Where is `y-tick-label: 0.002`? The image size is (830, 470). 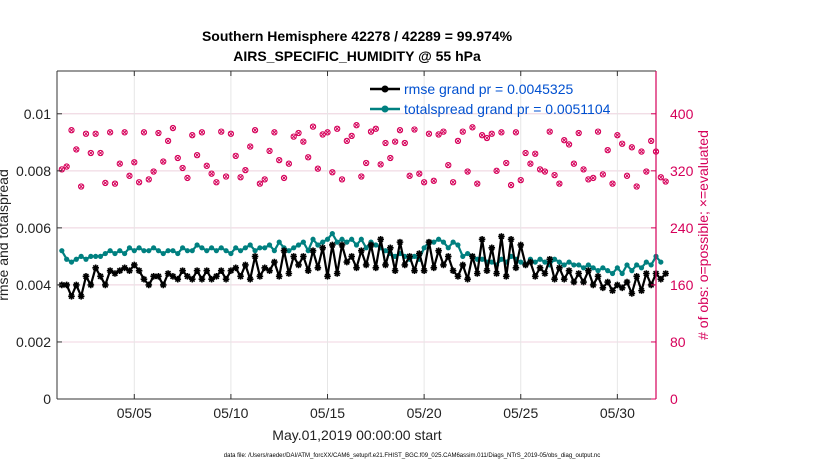 y-tick-label: 0.002 is located at coordinates (33, 342).